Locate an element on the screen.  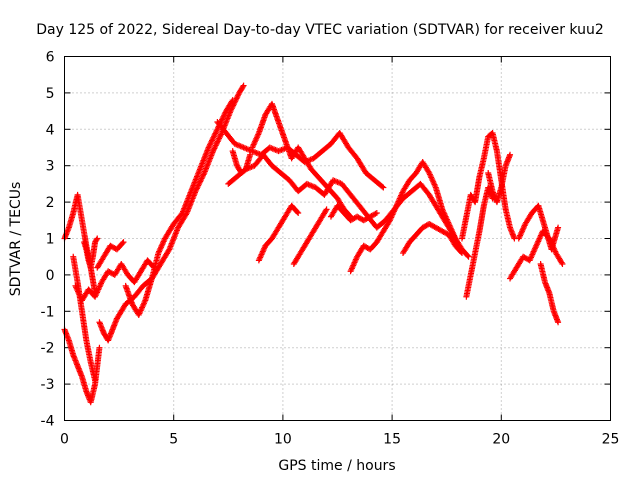
series-arc-x is located at coordinates (549, 293).